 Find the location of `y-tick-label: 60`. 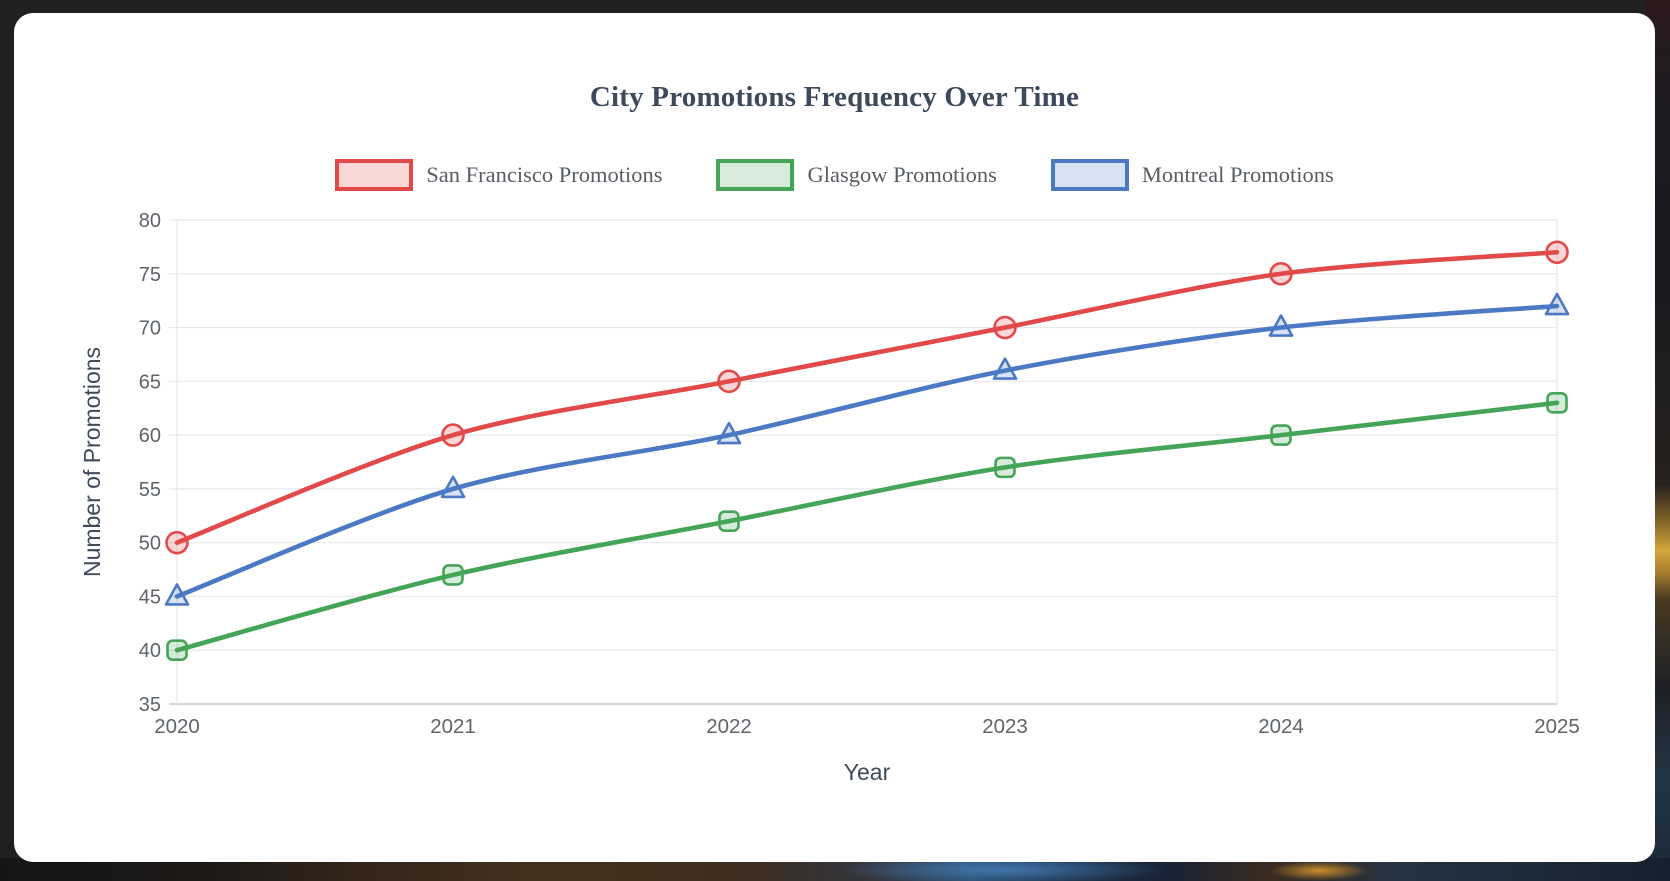

y-tick-label: 60 is located at coordinates (150, 436).